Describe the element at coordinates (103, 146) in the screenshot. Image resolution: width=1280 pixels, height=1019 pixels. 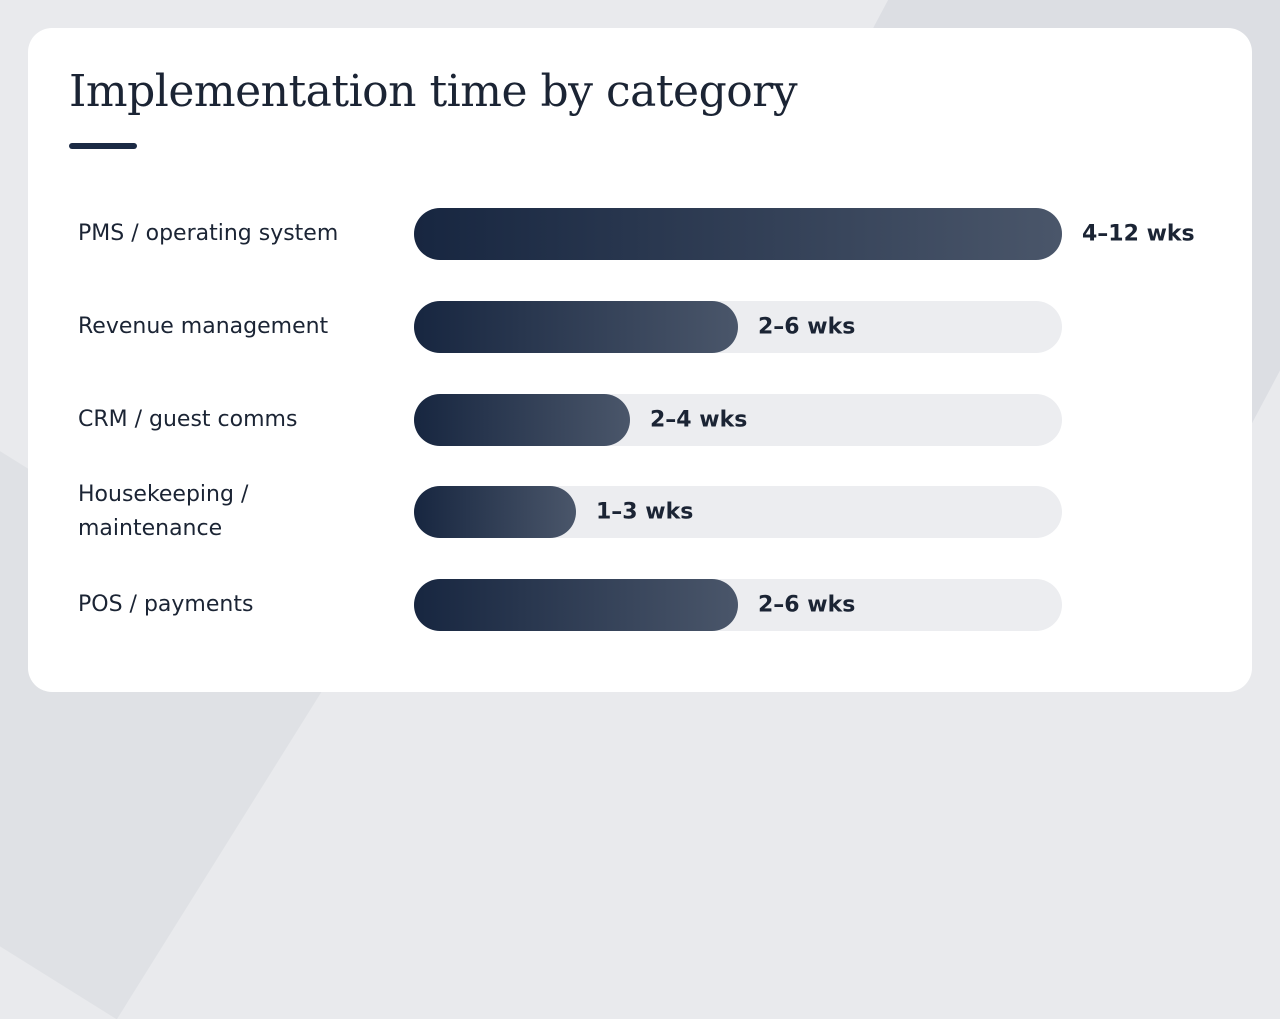
I see `title-accent-bar` at that location.